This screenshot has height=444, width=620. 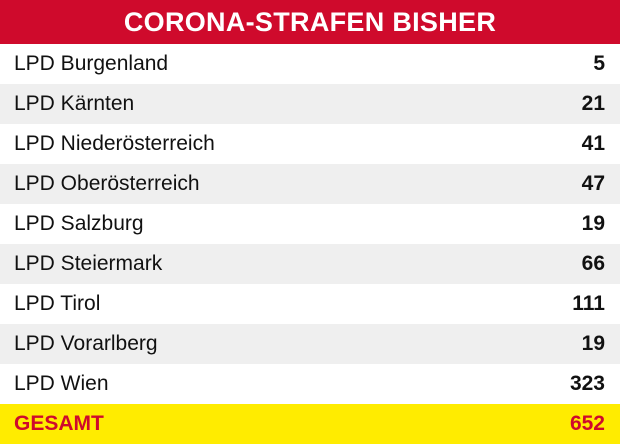 I want to click on row-value: 47, so click(x=593, y=183).